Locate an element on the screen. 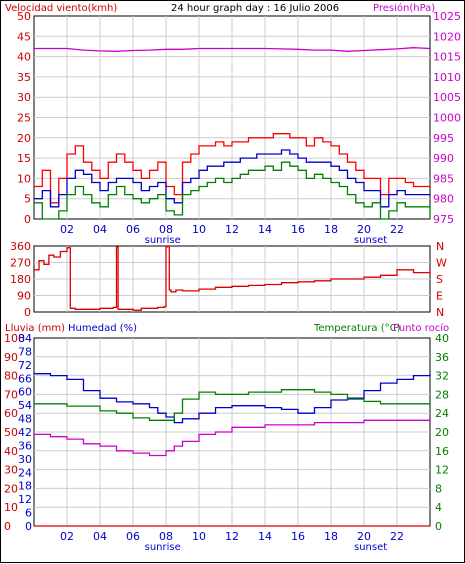 This screenshot has width=465, height=564. rain-tick-label: 20 is located at coordinates (11, 488).